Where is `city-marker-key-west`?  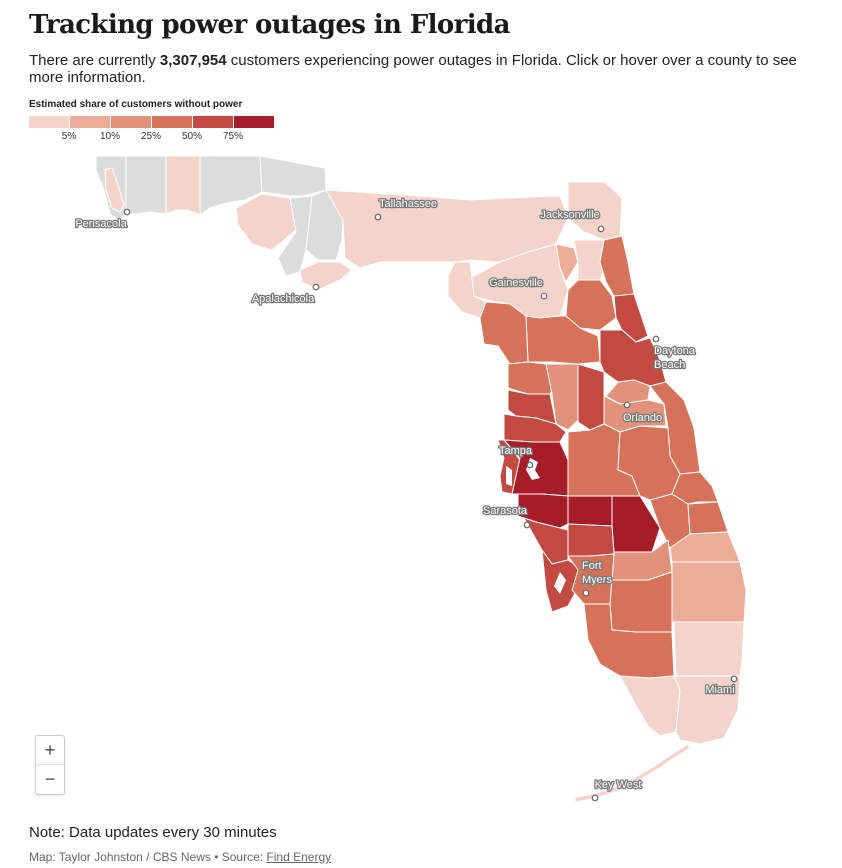
city-marker-key-west is located at coordinates (595, 798).